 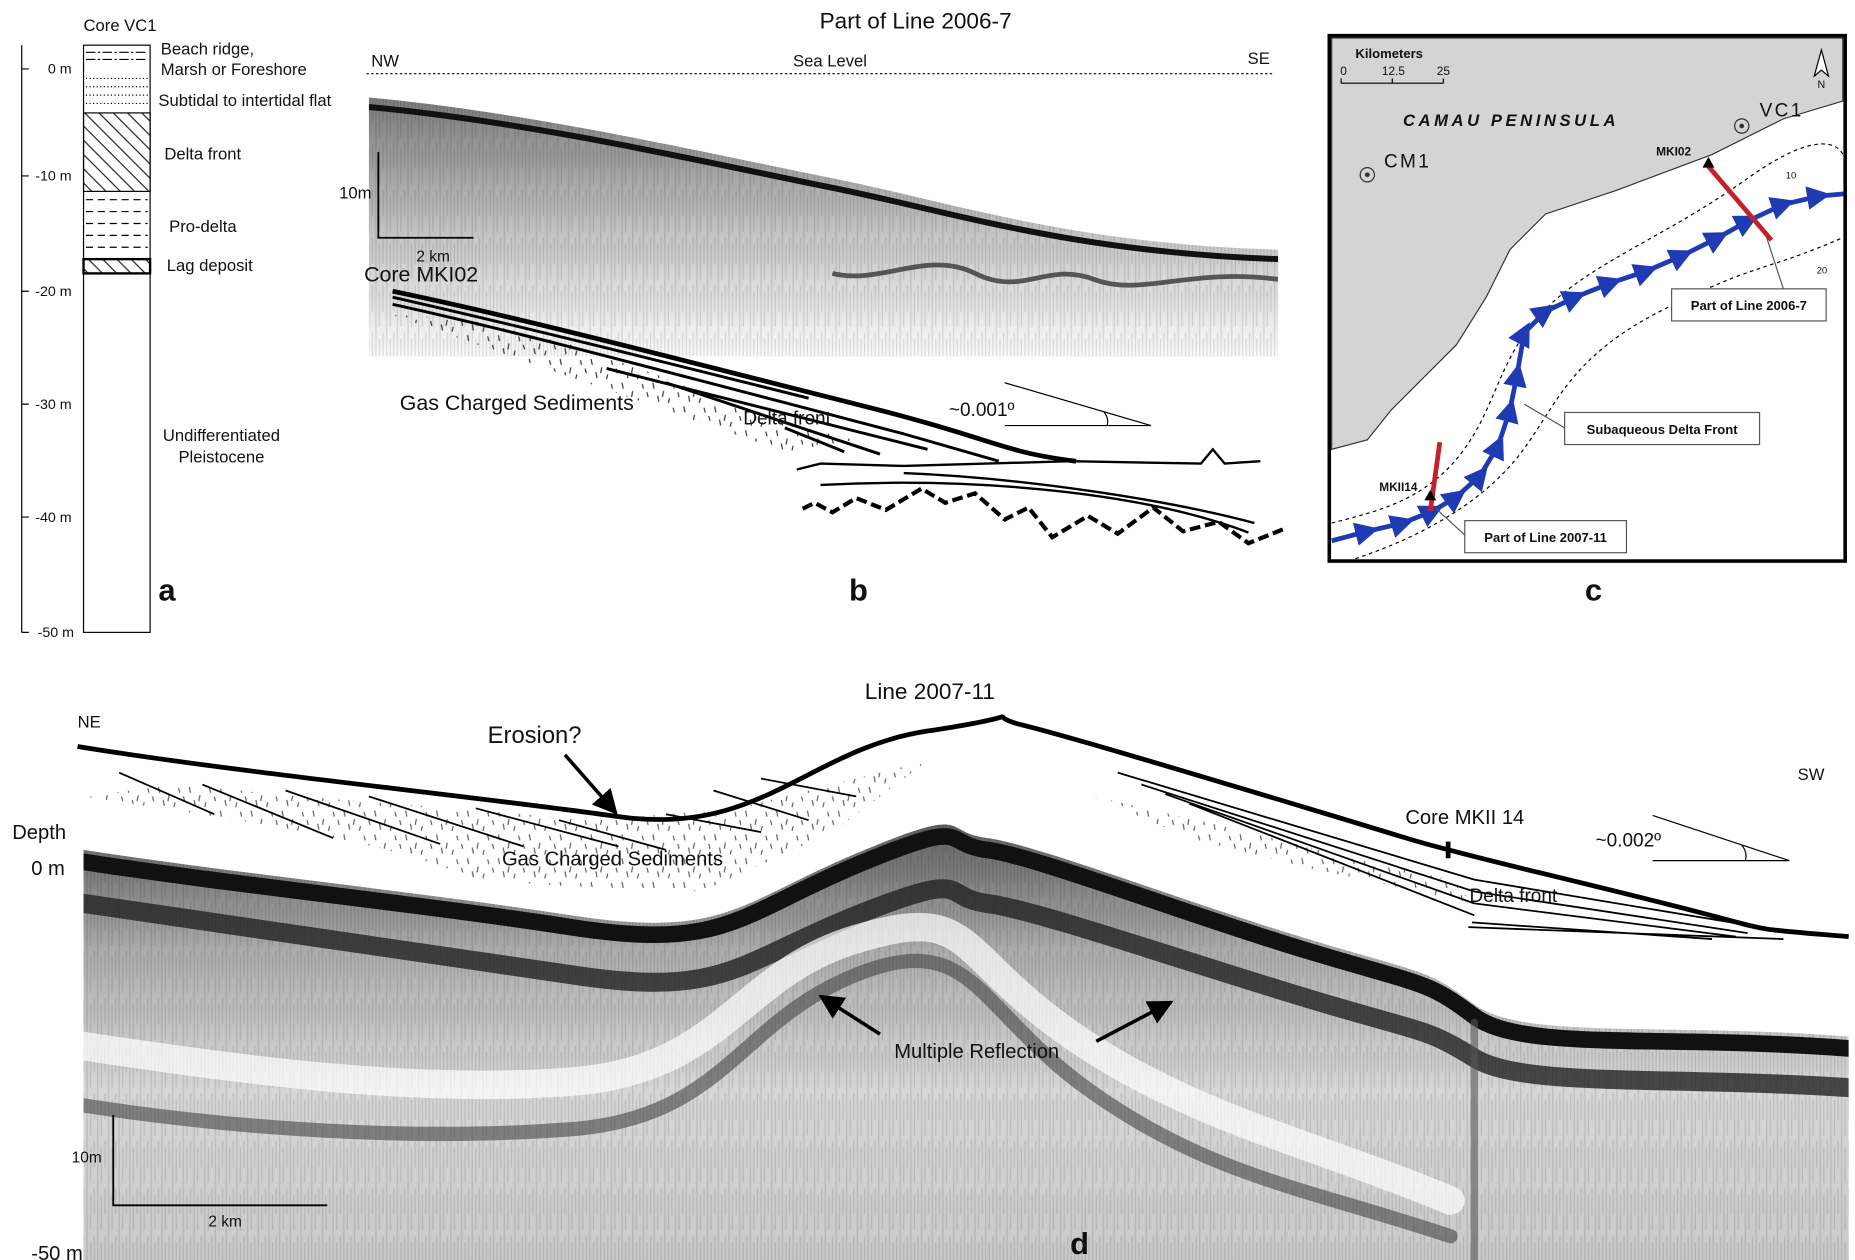 I want to click on contour-label: 20, so click(x=1822, y=270).